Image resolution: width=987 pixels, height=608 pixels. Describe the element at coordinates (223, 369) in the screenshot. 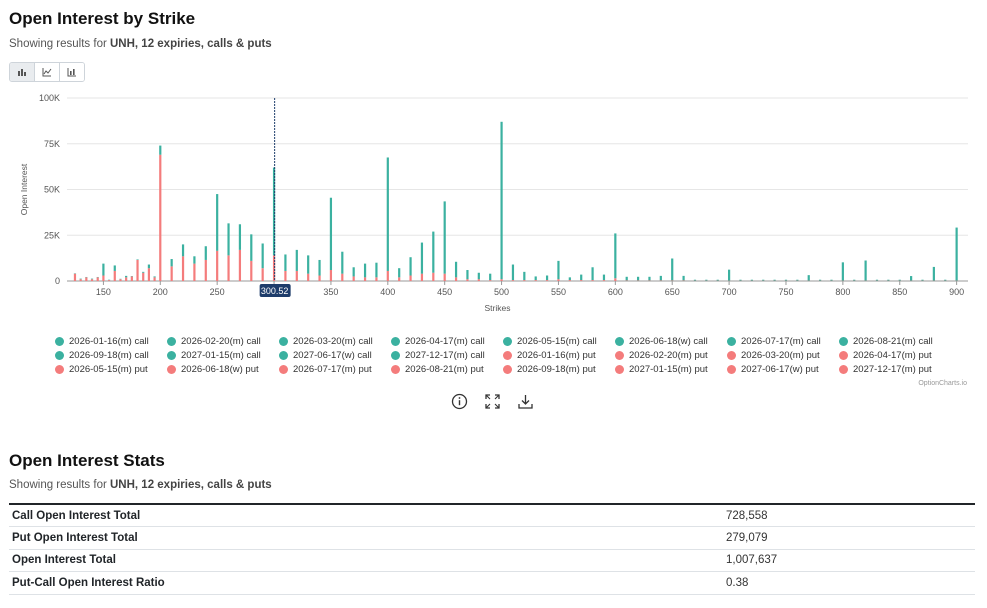

I see `legend-item: 2026-06-18(w) put` at that location.